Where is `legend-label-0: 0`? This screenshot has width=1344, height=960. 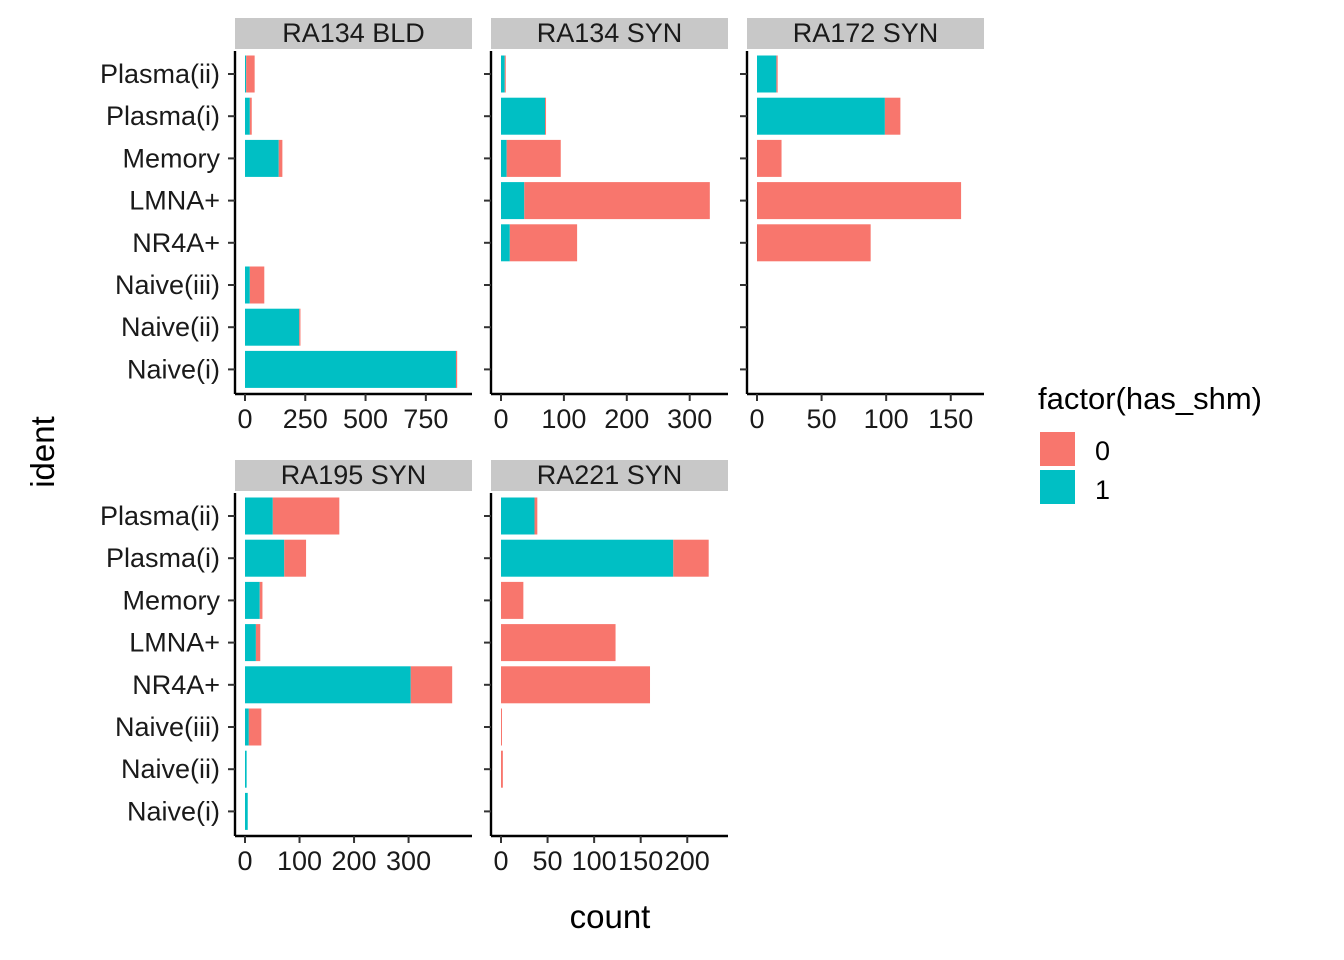 legend-label-0: 0 is located at coordinates (1102, 451).